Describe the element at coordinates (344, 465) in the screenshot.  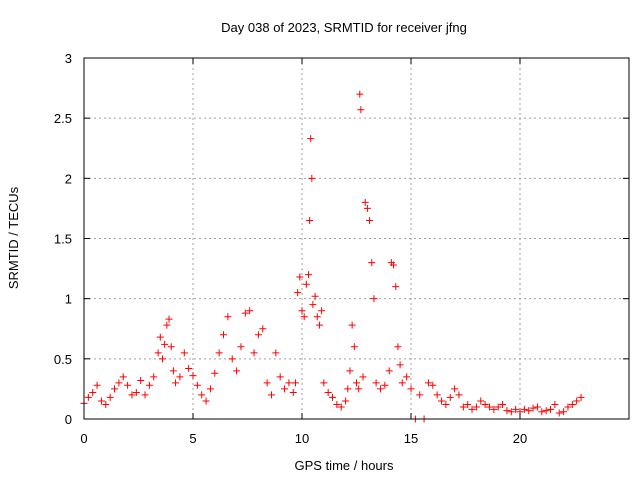
I see `x-axis-label: GPS time / hours` at that location.